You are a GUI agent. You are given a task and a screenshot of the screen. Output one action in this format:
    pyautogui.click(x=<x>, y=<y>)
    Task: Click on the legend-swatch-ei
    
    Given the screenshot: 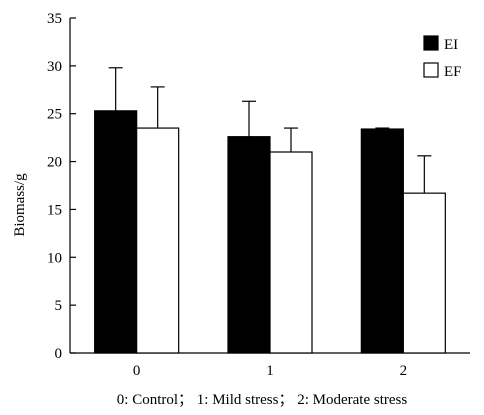 What is the action you would take?
    pyautogui.click(x=431, y=43)
    